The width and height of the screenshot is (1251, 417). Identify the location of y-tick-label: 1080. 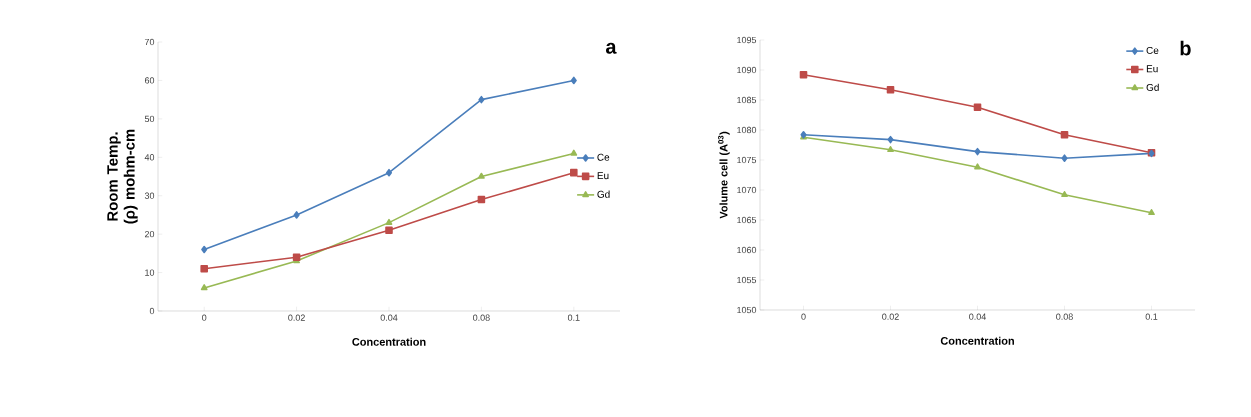
(747, 130).